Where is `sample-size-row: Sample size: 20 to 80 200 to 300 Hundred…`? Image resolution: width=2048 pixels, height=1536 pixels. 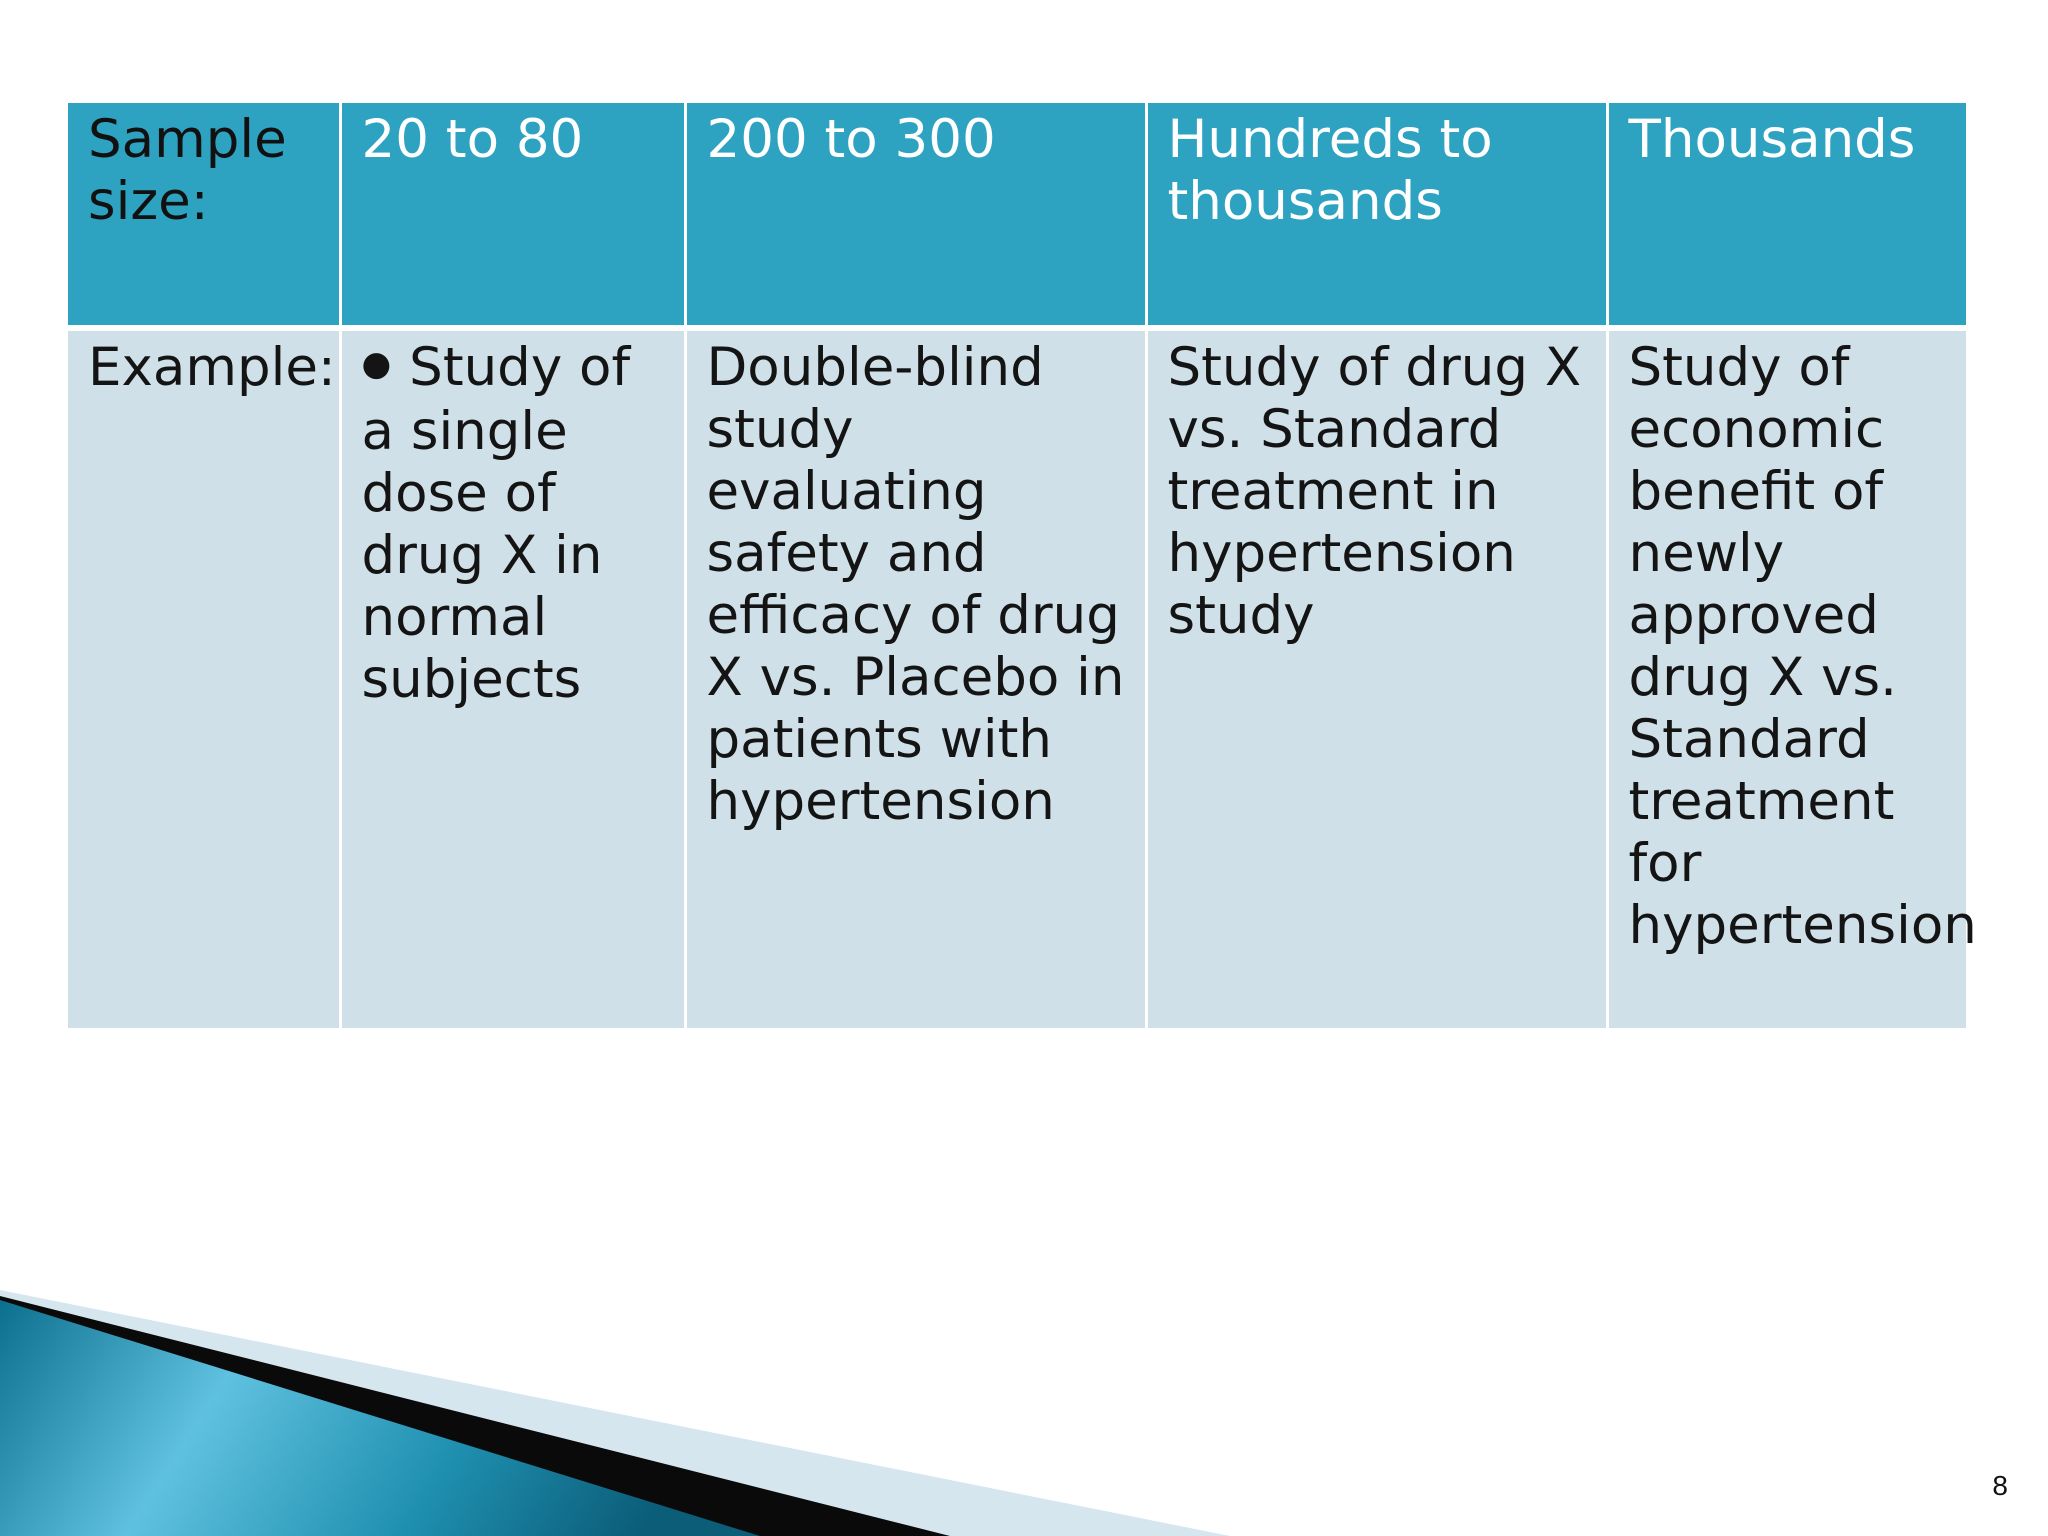
sample-size-row: Sample size: 20 to 80 200 to 300 Hundred… is located at coordinates (1017, 217).